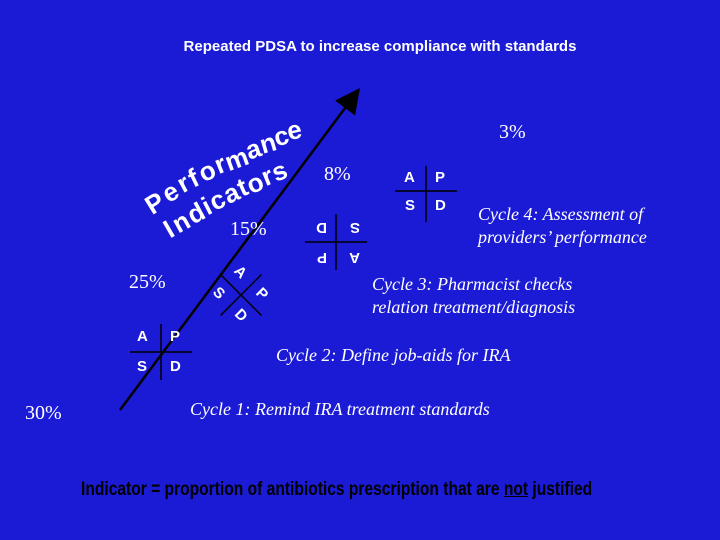 The width and height of the screenshot is (720, 540). I want to click on percent-cycle1: 30%, so click(43, 413).